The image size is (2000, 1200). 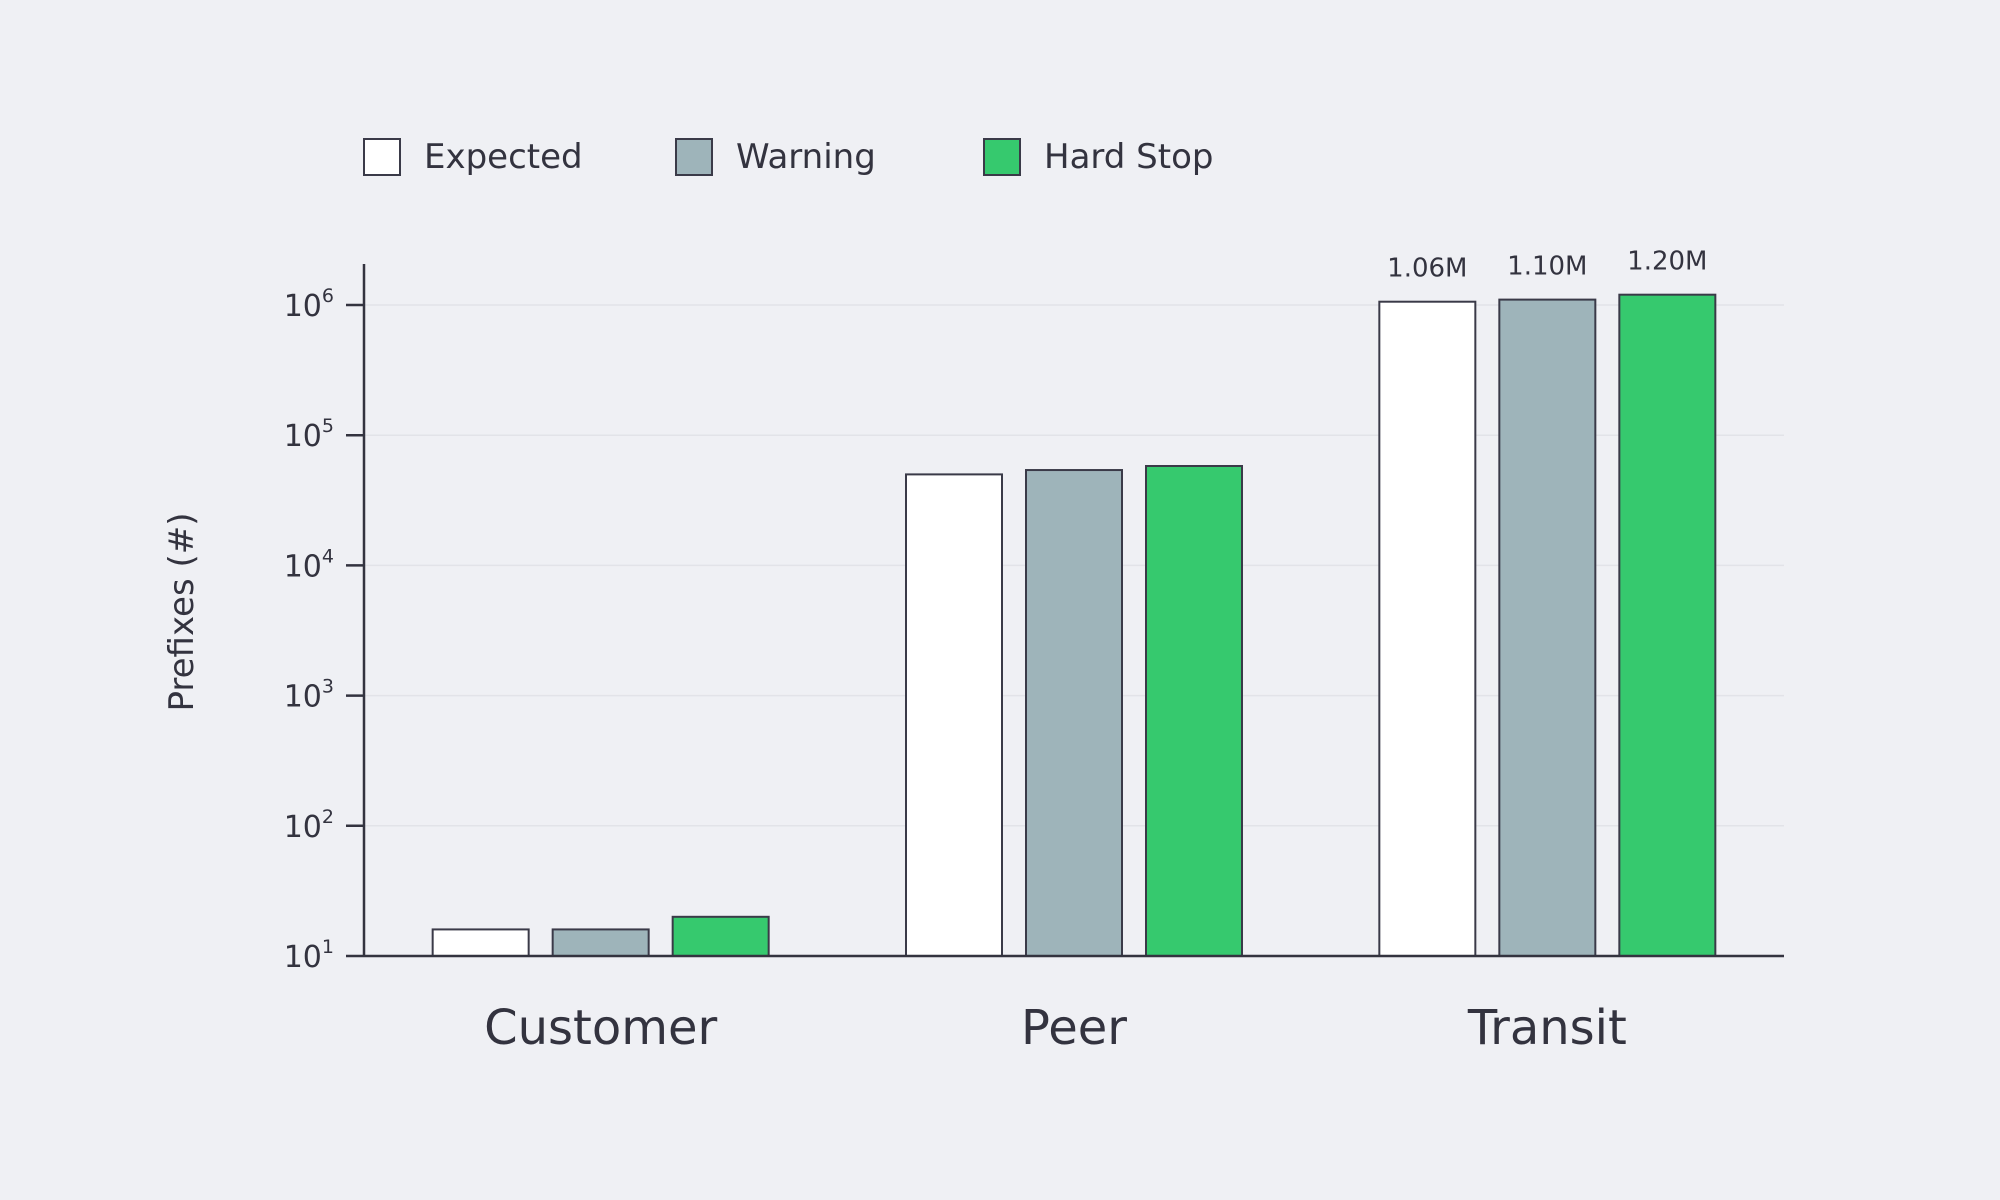 What do you see at coordinates (309, 564) in the screenshot?
I see `y-tick-label: 10⁴` at bounding box center [309, 564].